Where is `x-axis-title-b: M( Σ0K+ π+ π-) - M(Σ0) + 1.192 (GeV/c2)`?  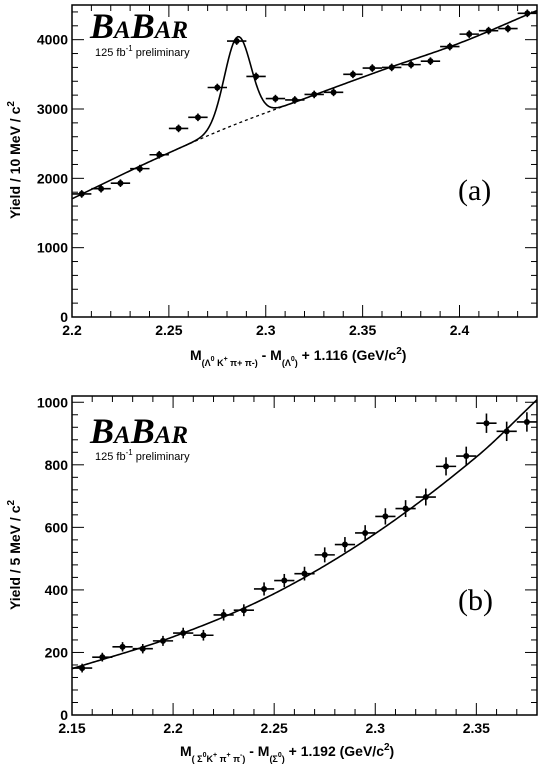
x-axis-title-b: M( Σ0K+ π+ π-) - M(Σ0) + 1.192 (GeV/c2) is located at coordinates (287, 753).